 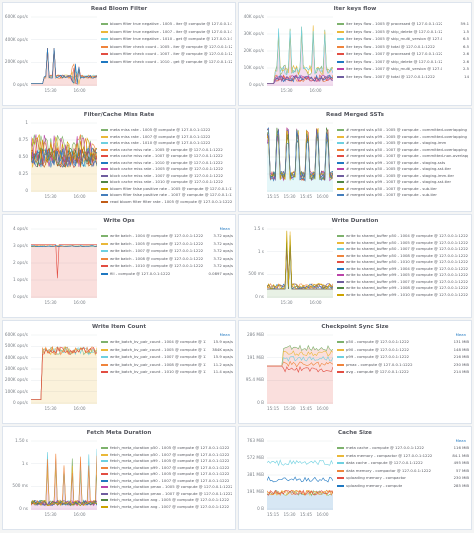 What do you see at coordinates (403, 486) in the screenshot?
I see `legend-item: uploading memory - compute 285 MiB` at bounding box center [403, 486].